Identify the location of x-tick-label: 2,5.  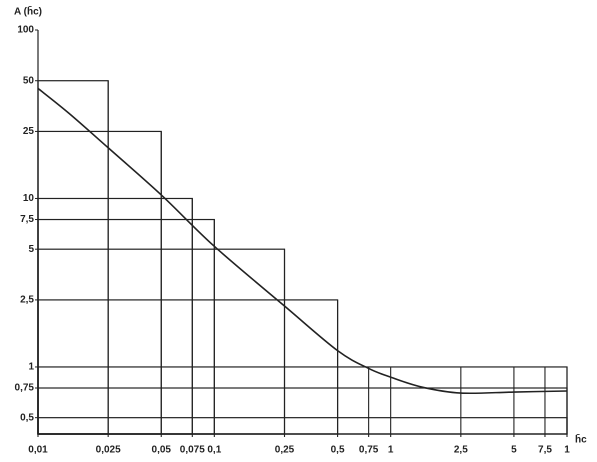
(461, 450).